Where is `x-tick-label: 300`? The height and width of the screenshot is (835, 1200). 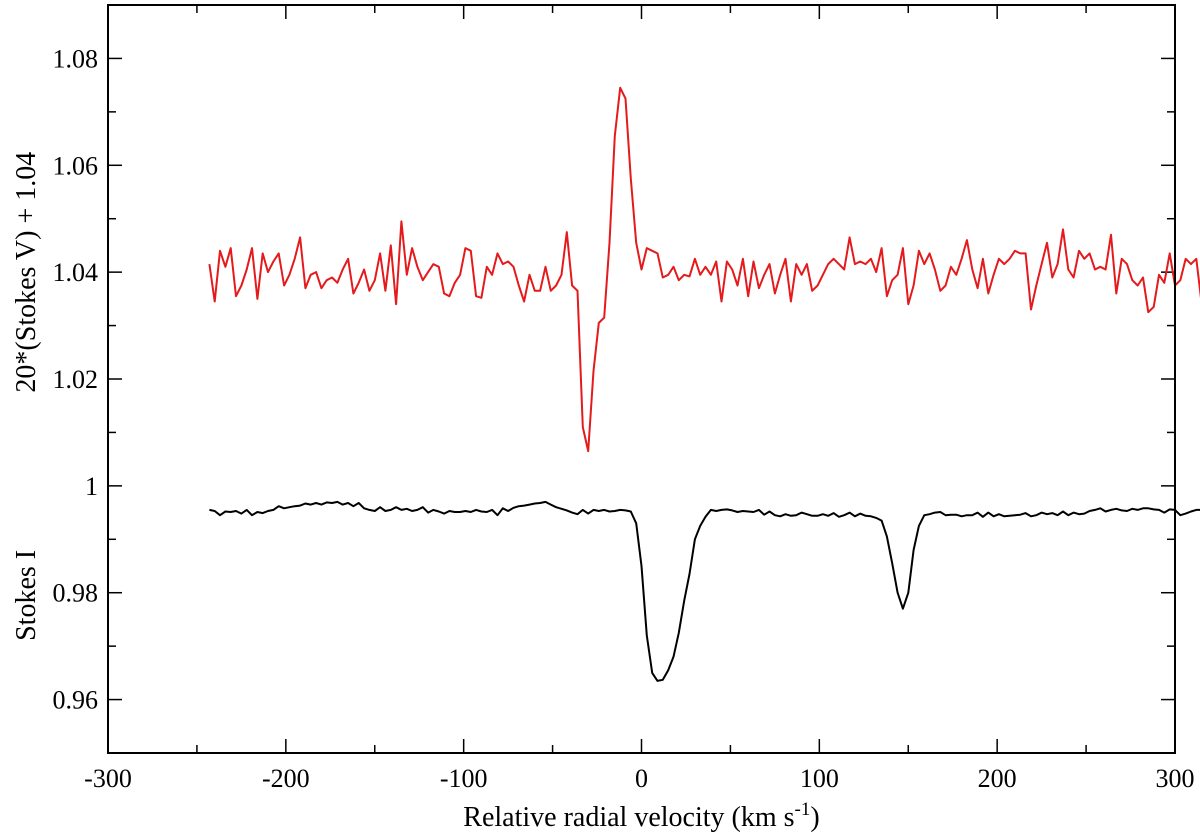 x-tick-label: 300 is located at coordinates (1175, 778).